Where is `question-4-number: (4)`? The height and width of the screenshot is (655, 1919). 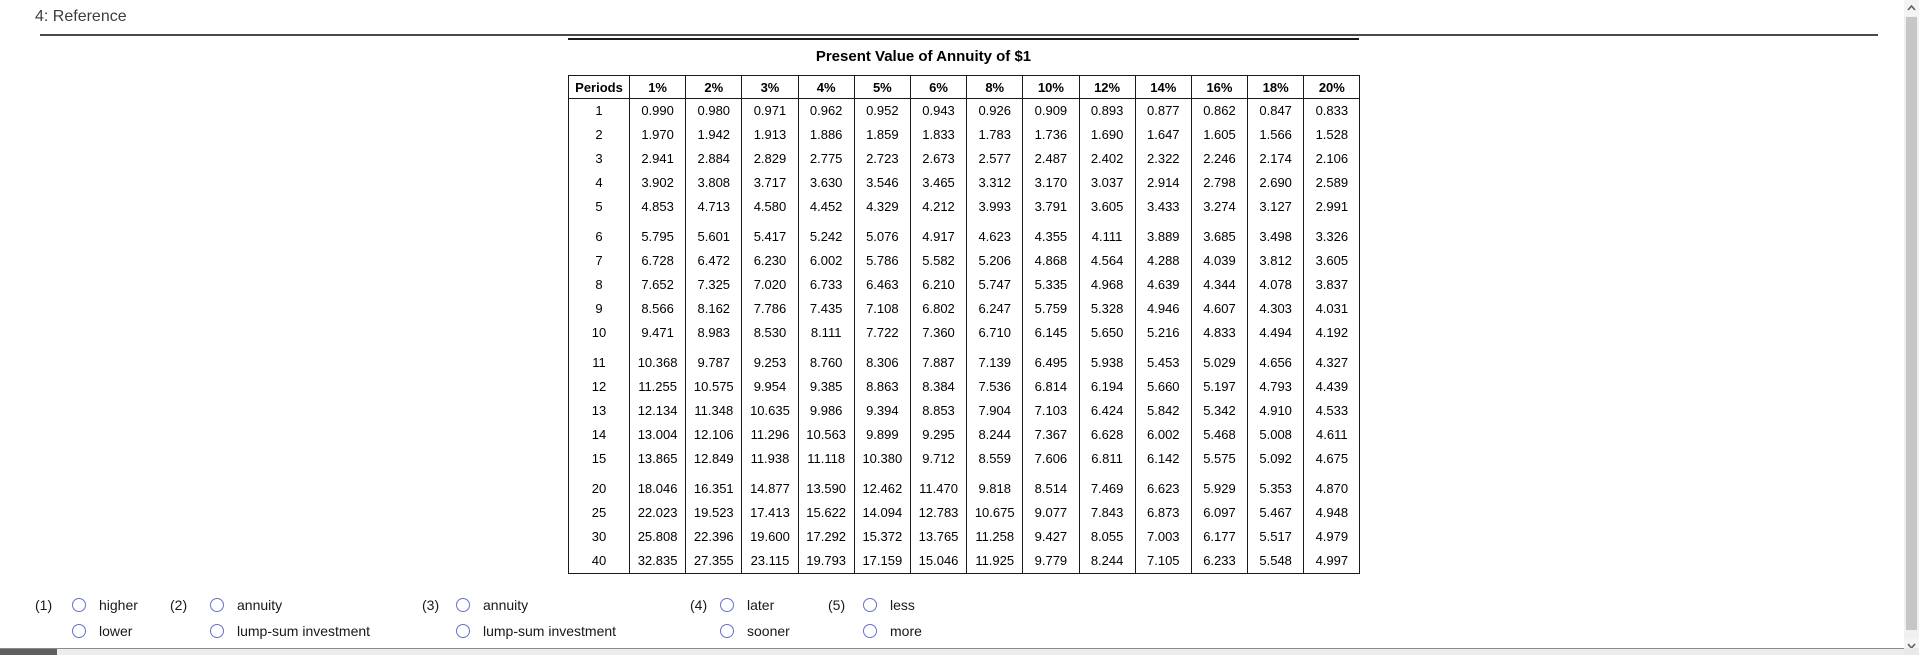 question-4-number: (4) is located at coordinates (699, 605).